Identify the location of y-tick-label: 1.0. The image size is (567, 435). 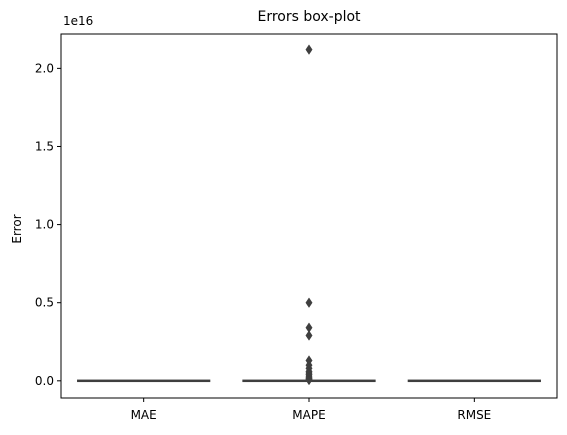
(44, 225).